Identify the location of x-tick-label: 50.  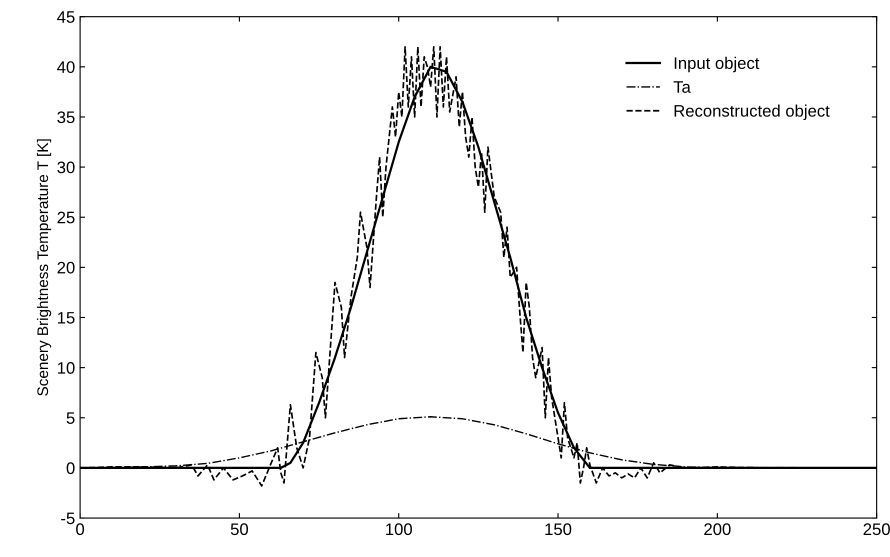
(239, 529).